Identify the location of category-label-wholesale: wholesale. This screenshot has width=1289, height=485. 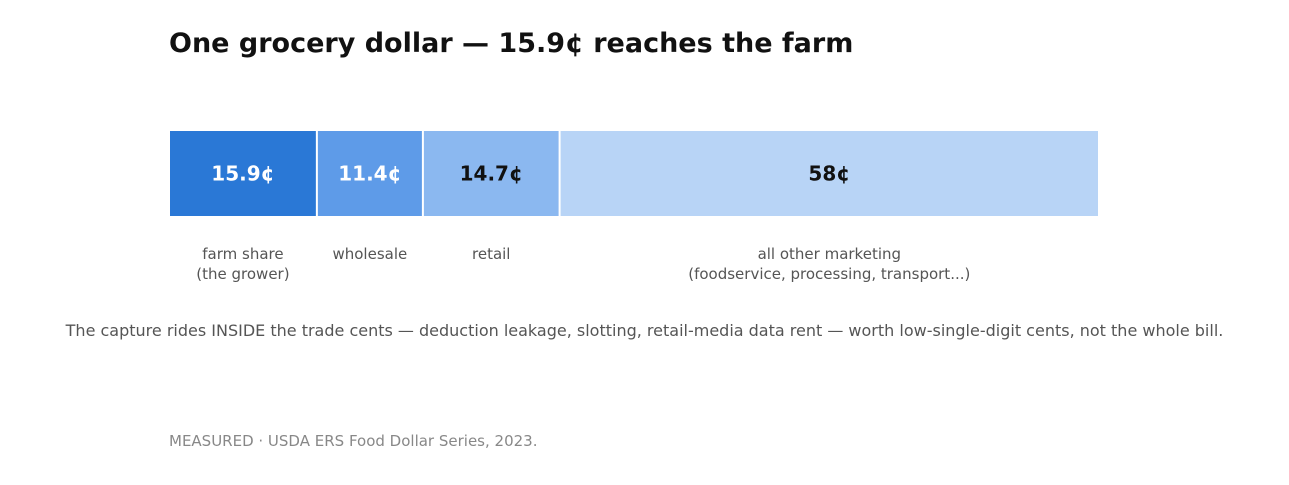
(369, 254).